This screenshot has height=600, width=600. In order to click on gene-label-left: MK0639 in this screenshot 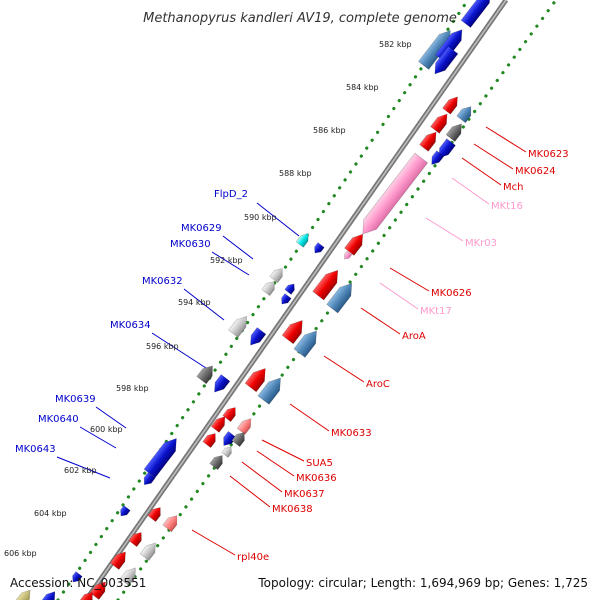, I will do `click(75, 399)`.